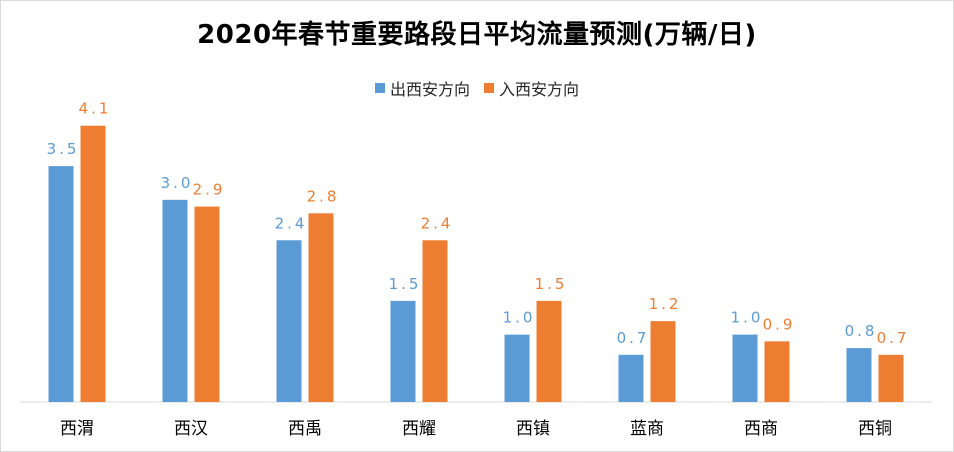  What do you see at coordinates (95, 109) in the screenshot?
I see `data-label-inbound: 4.1` at bounding box center [95, 109].